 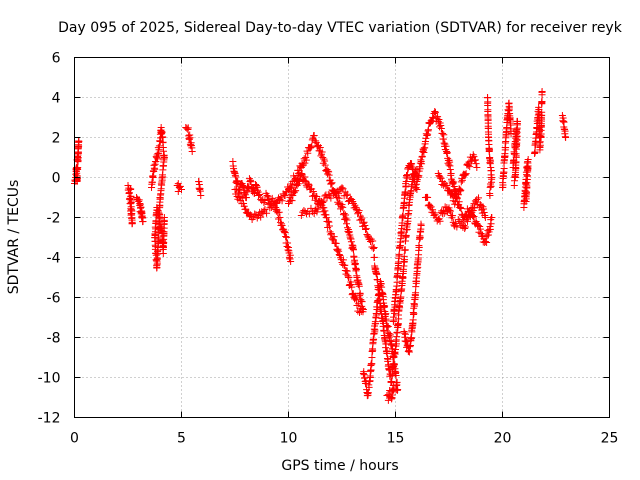 What do you see at coordinates (396, 439) in the screenshot?
I see `x-tick-label: 15` at bounding box center [396, 439].